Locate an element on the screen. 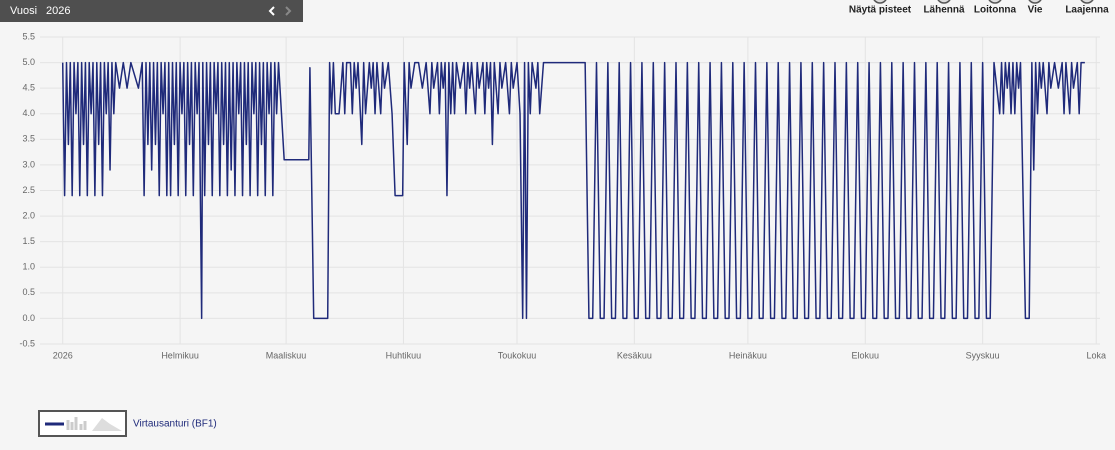 This screenshot has width=1115, height=450. x-tick-label: Huhtikuu is located at coordinates (404, 355).